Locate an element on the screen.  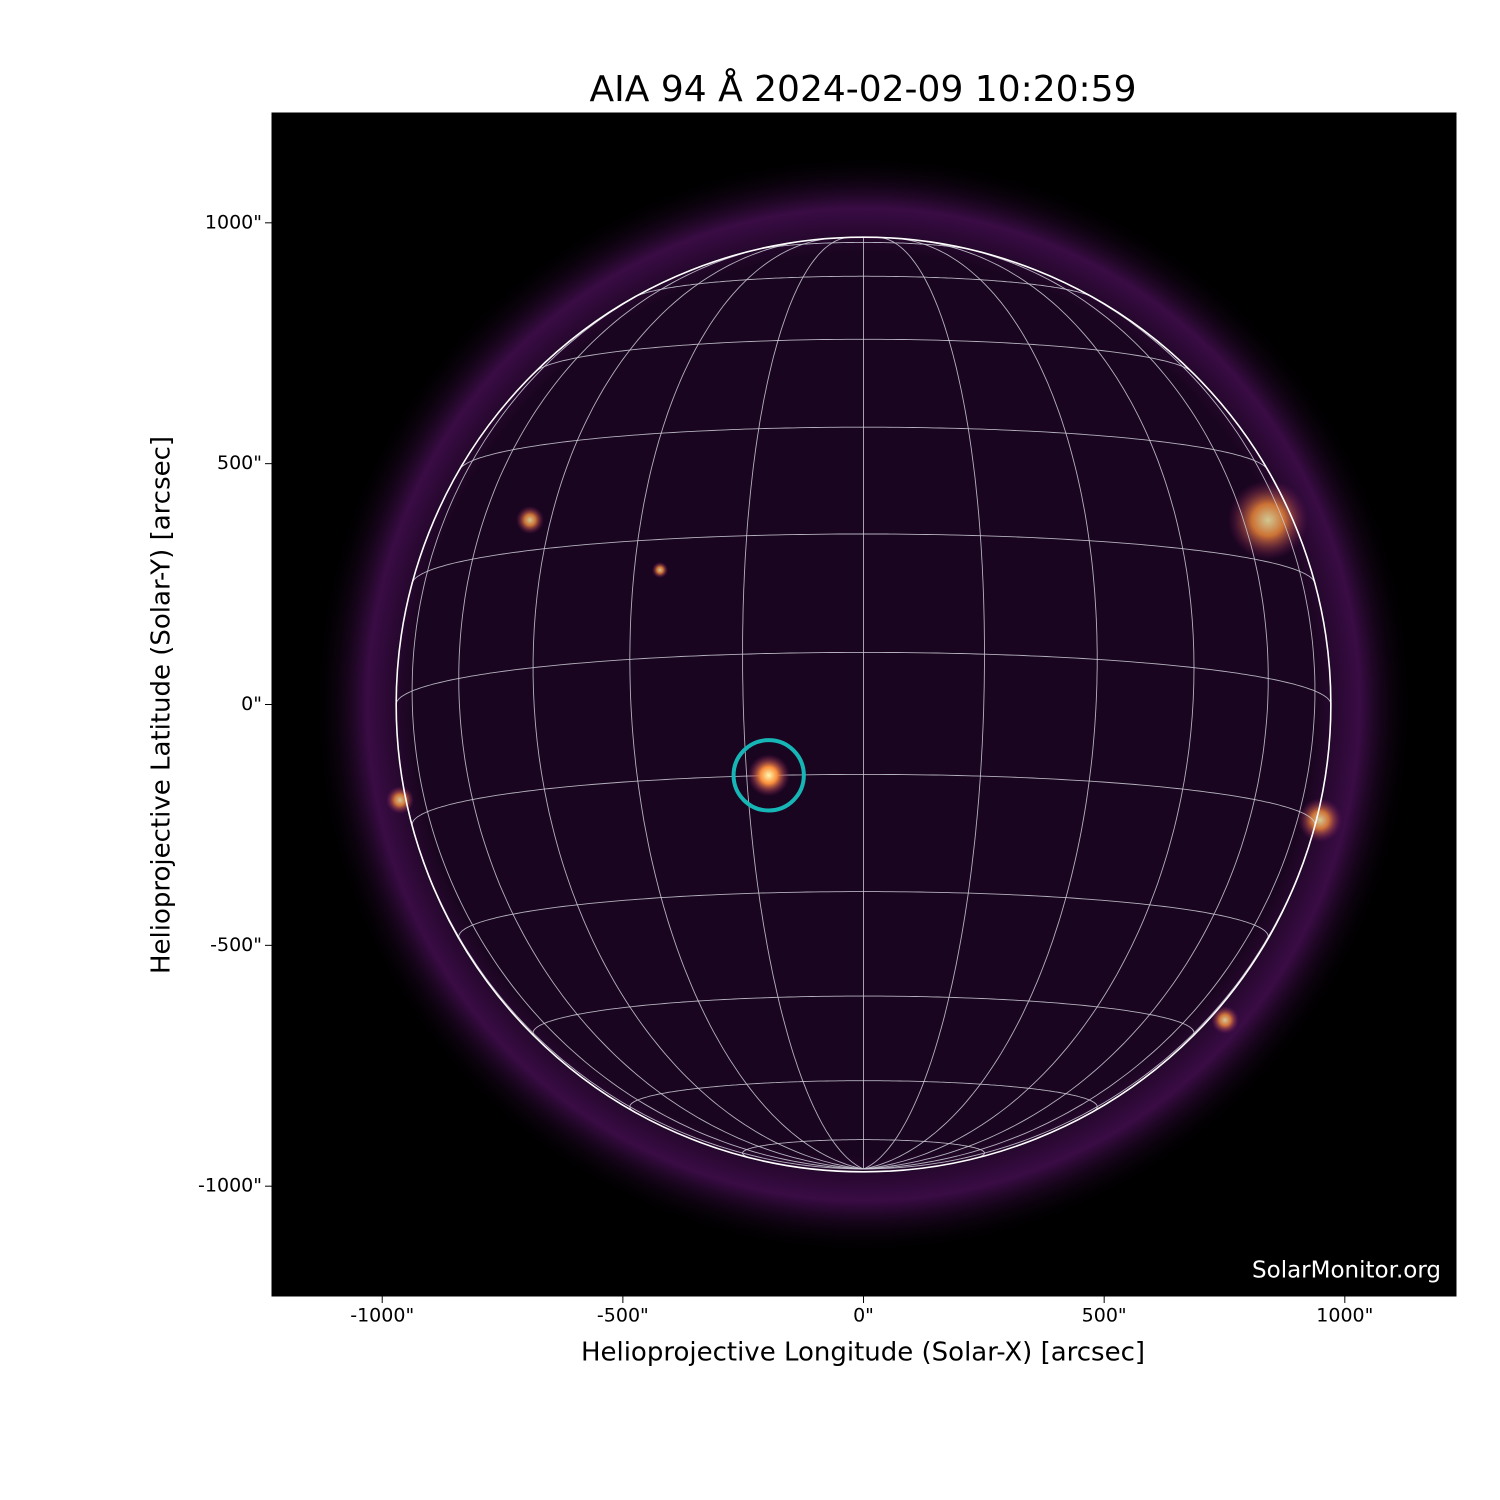
chart-title: AIA 94 Å 2024-02-09 10:20:59 is located at coordinates (863, 88).